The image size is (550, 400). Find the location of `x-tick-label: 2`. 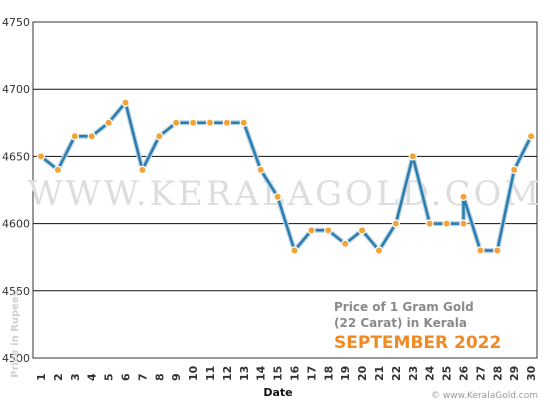

x-tick-label: 2 is located at coordinates (58, 377).